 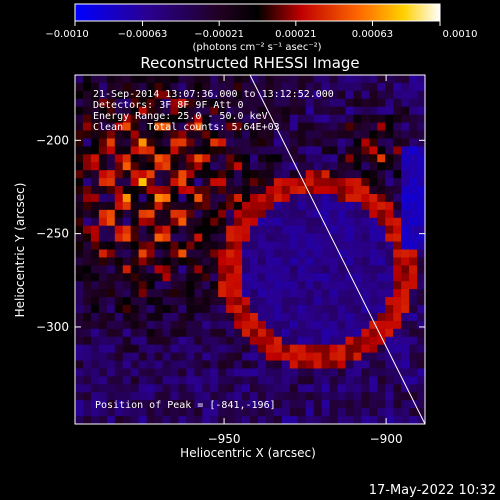 I want to click on x-tick-label: −950, so click(x=224, y=439).